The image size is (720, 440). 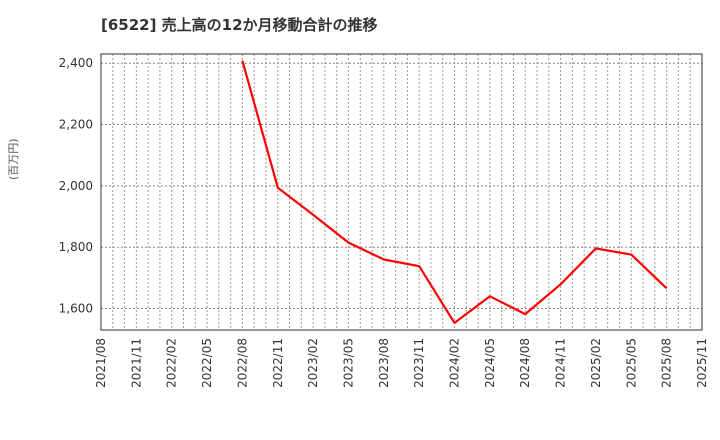 What do you see at coordinates (76, 309) in the screenshot?
I see `y-tick-label: 1,600` at bounding box center [76, 309].